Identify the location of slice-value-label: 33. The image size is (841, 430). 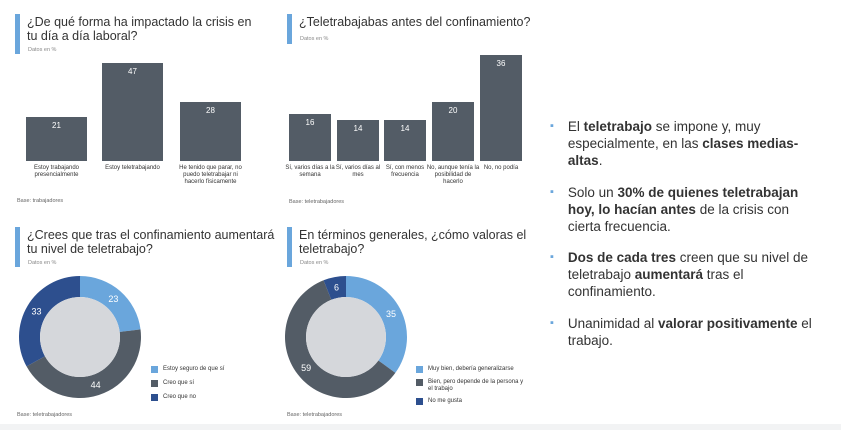
(37, 311).